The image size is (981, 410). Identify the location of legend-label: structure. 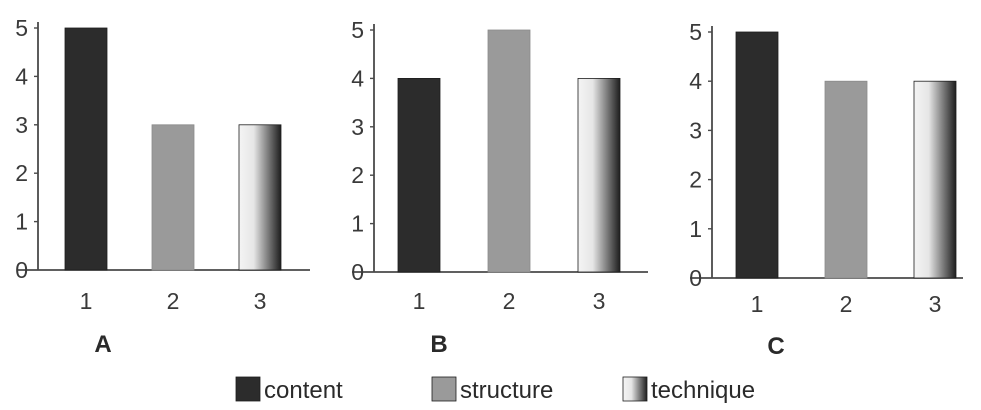
(506, 390).